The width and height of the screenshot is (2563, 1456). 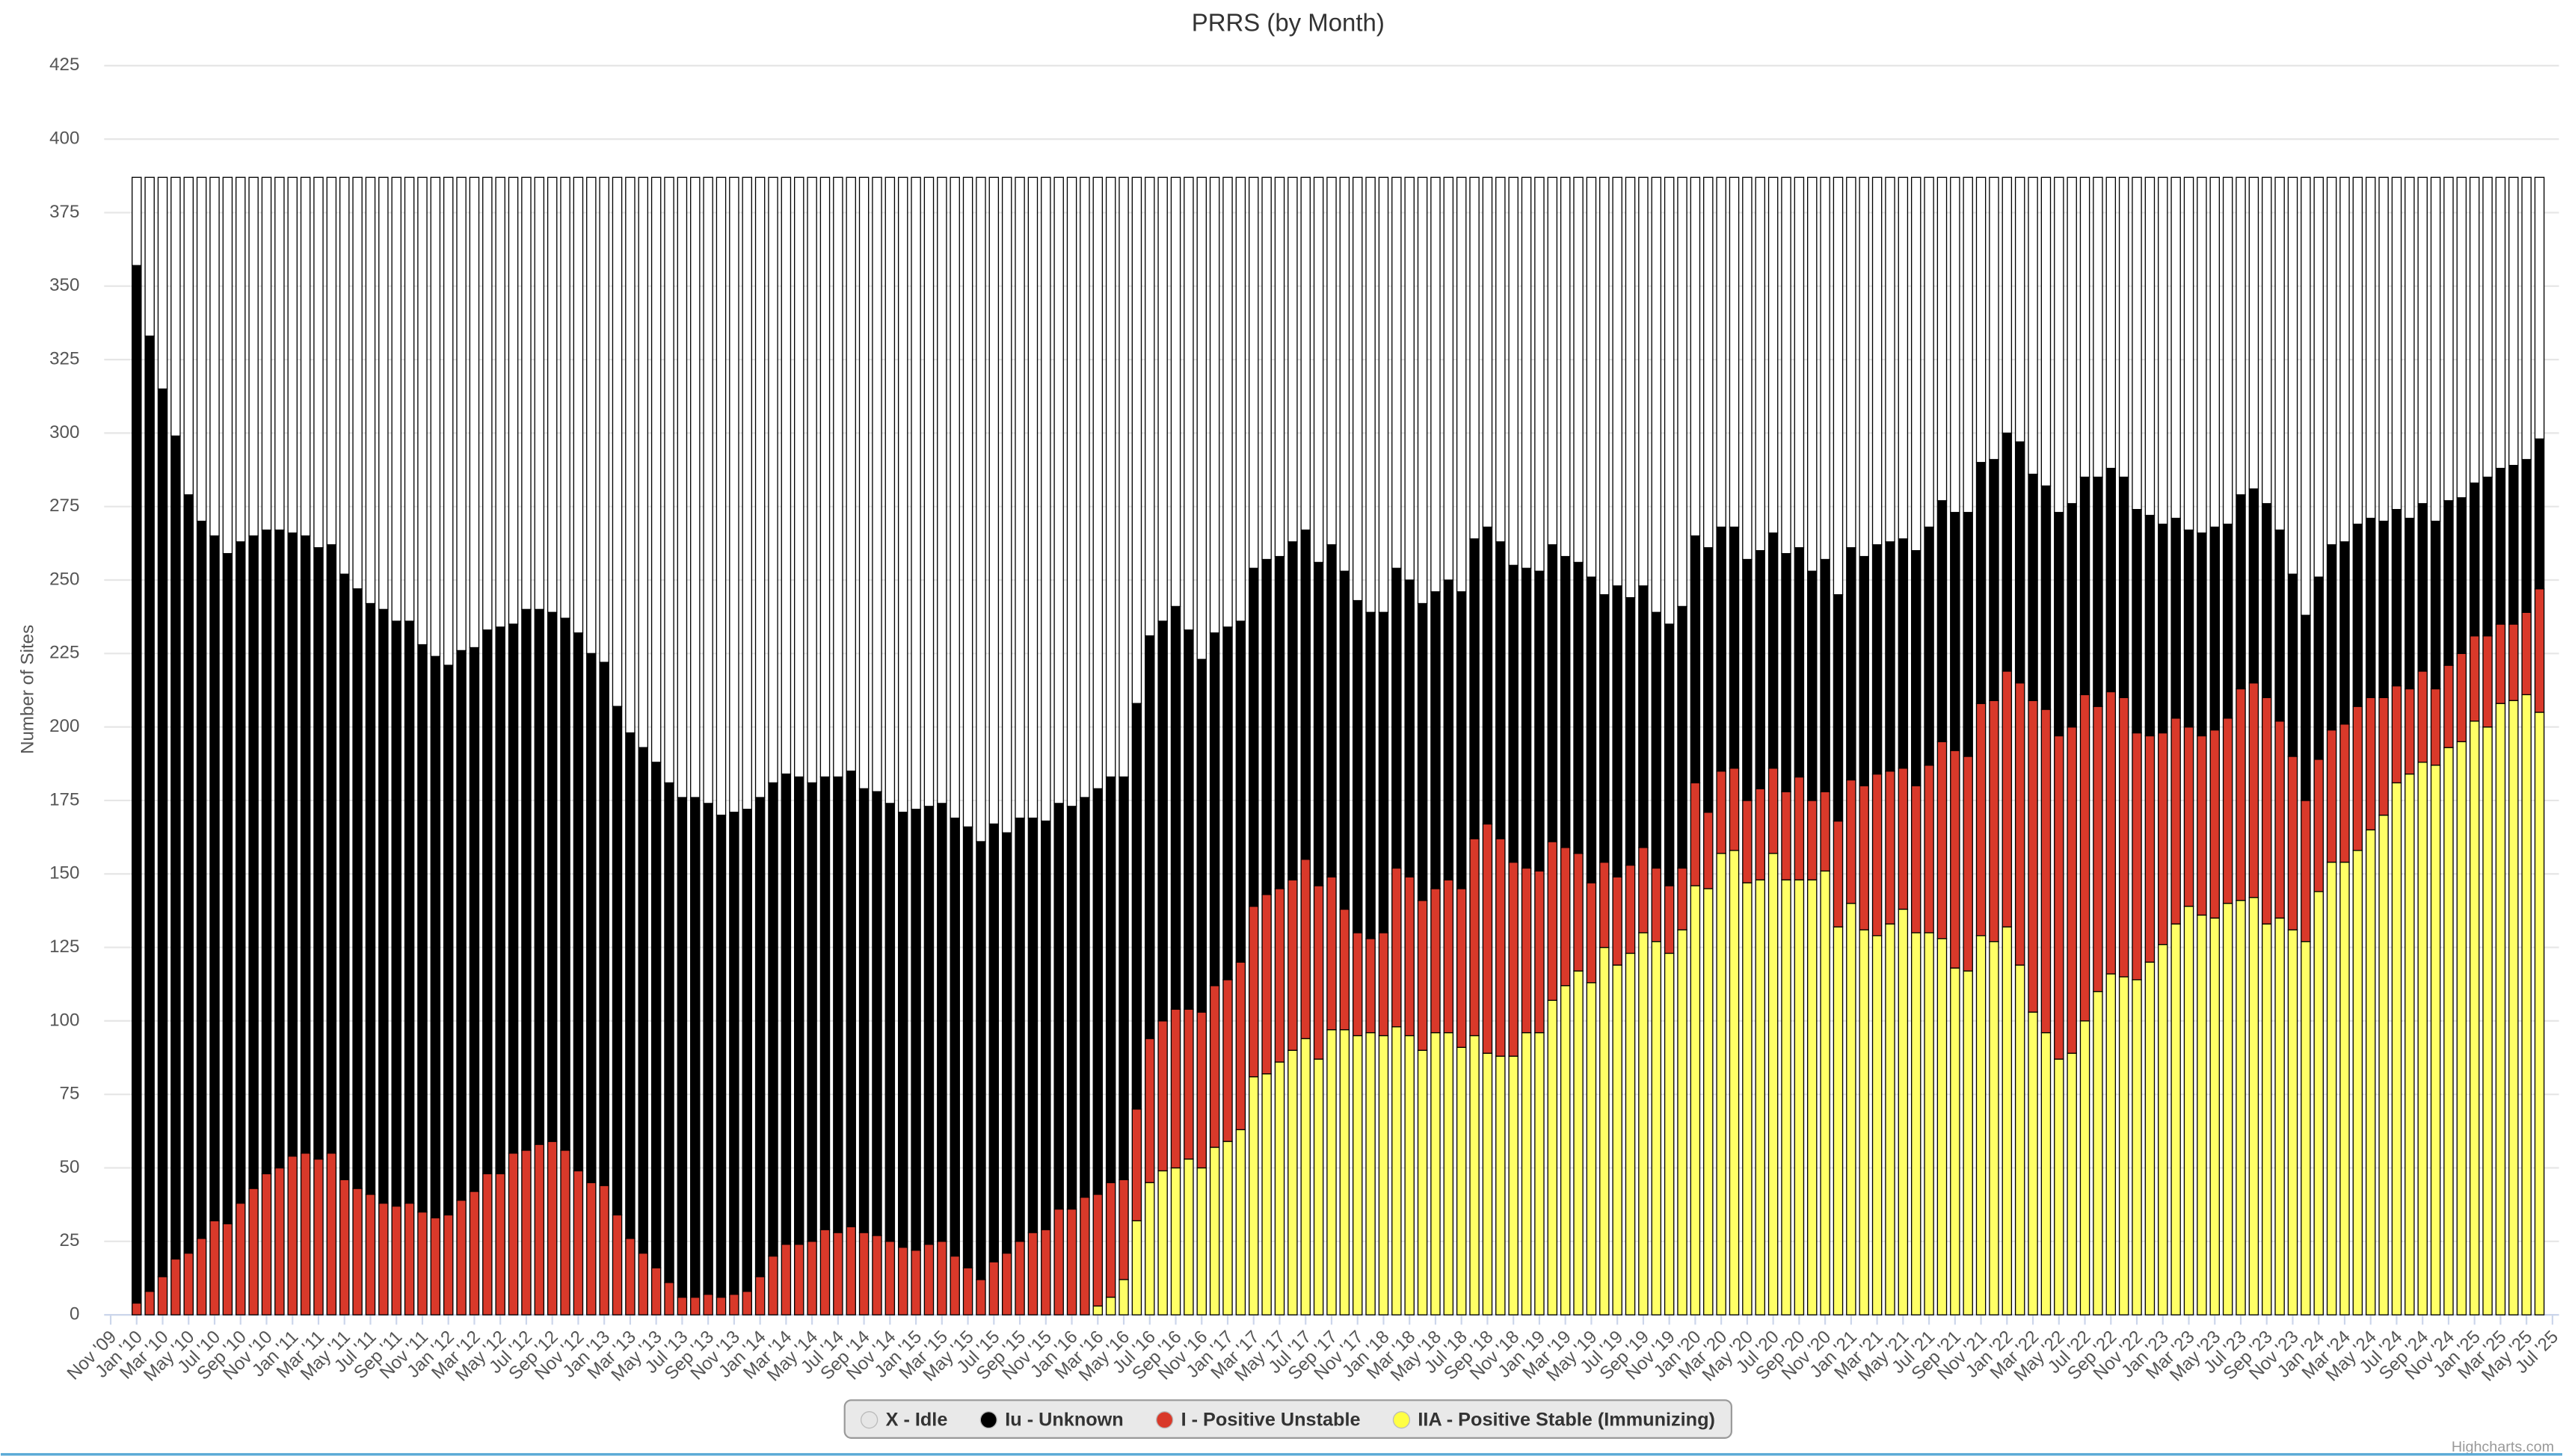 I want to click on legend-label: I - Positive Unstable, so click(x=1271, y=1419).